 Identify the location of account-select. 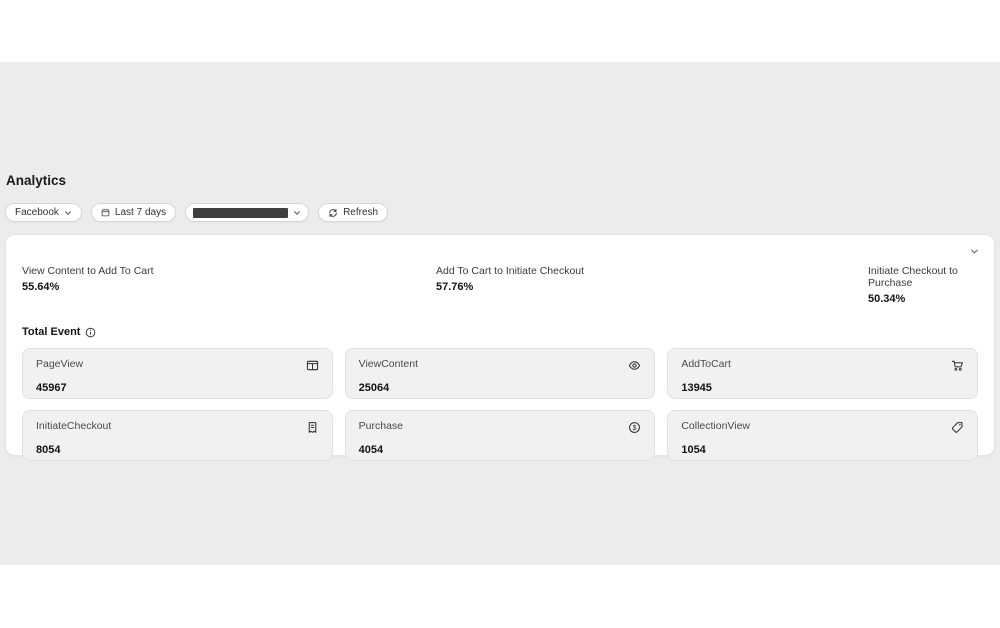
(247, 212).